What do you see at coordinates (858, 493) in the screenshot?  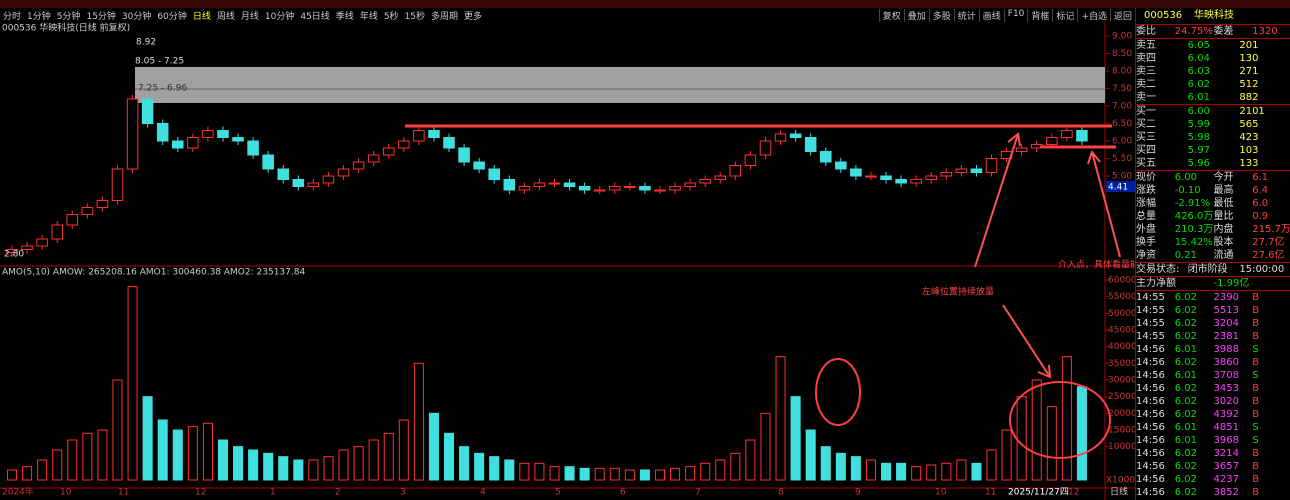 I see `date-label: 9` at bounding box center [858, 493].